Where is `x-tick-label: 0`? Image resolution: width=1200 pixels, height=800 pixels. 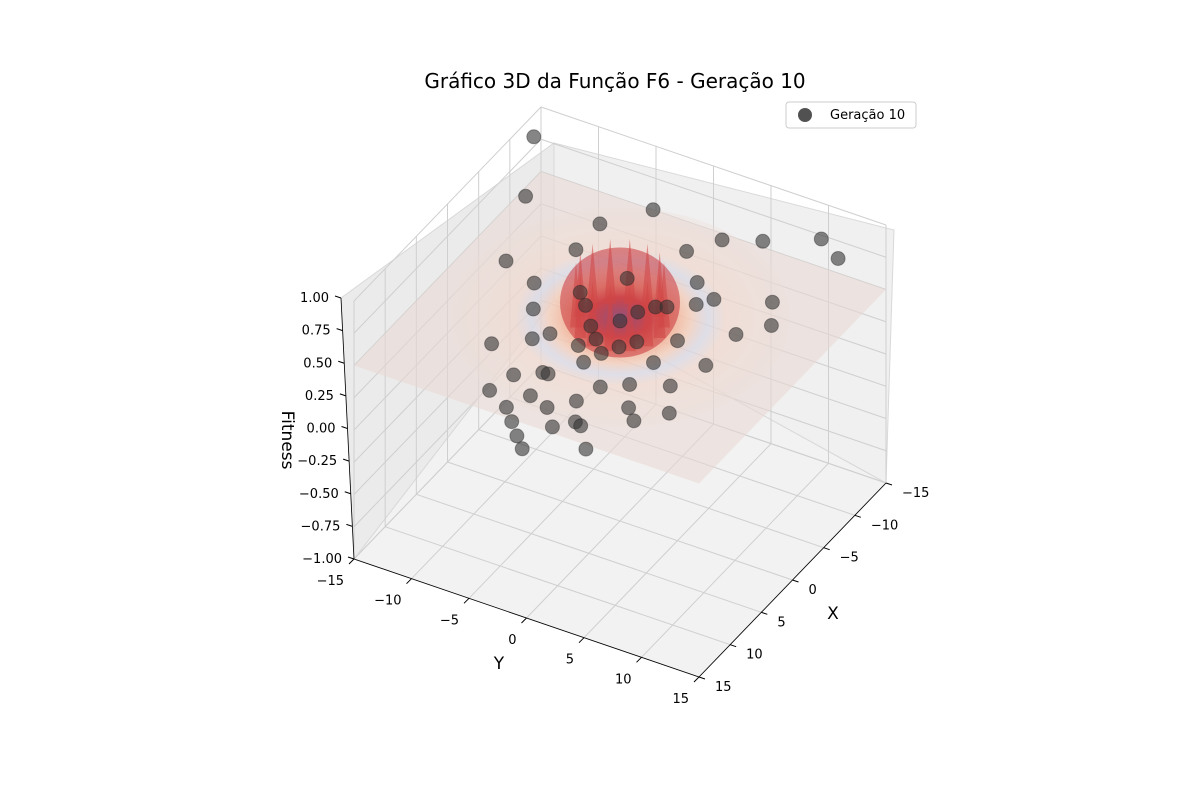
x-tick-label: 0 is located at coordinates (813, 590).